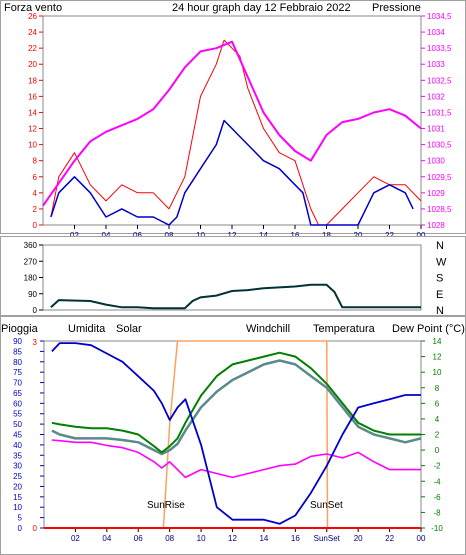  What do you see at coordinates (437, 372) in the screenshot?
I see `temperature-tick-label: 10` at bounding box center [437, 372].